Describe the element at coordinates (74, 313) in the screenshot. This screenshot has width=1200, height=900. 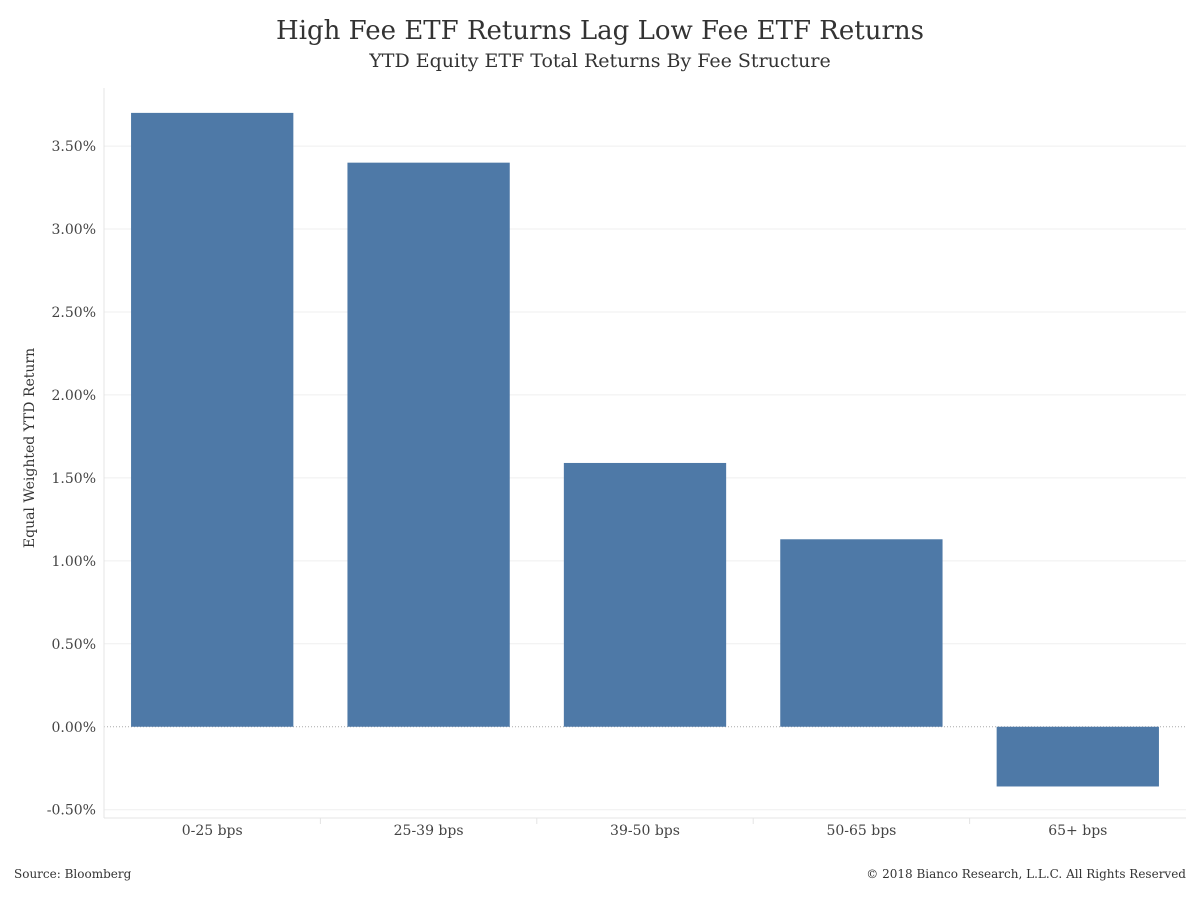
I see `y-tick-label: 2.50%` at that location.